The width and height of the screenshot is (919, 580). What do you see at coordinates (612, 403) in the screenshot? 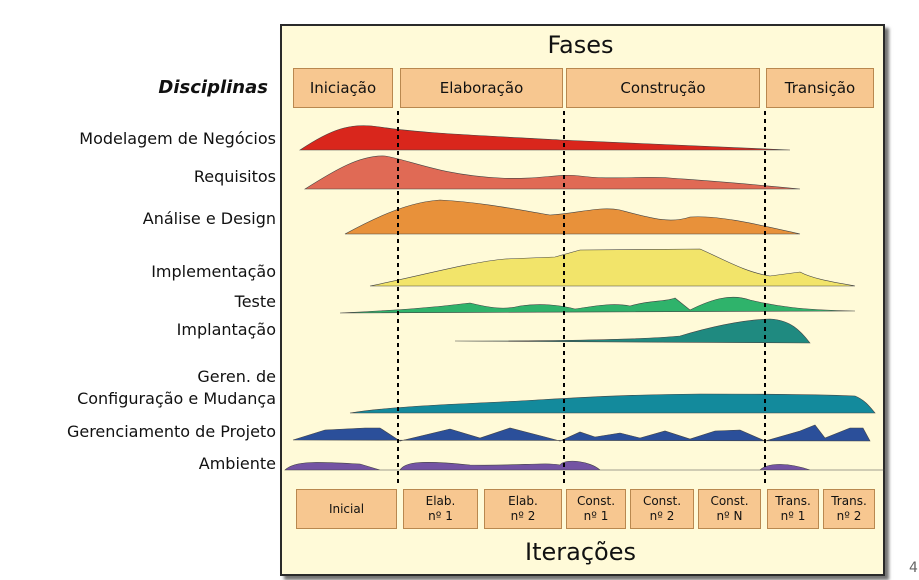
I see `curve-configuracao` at bounding box center [612, 403].